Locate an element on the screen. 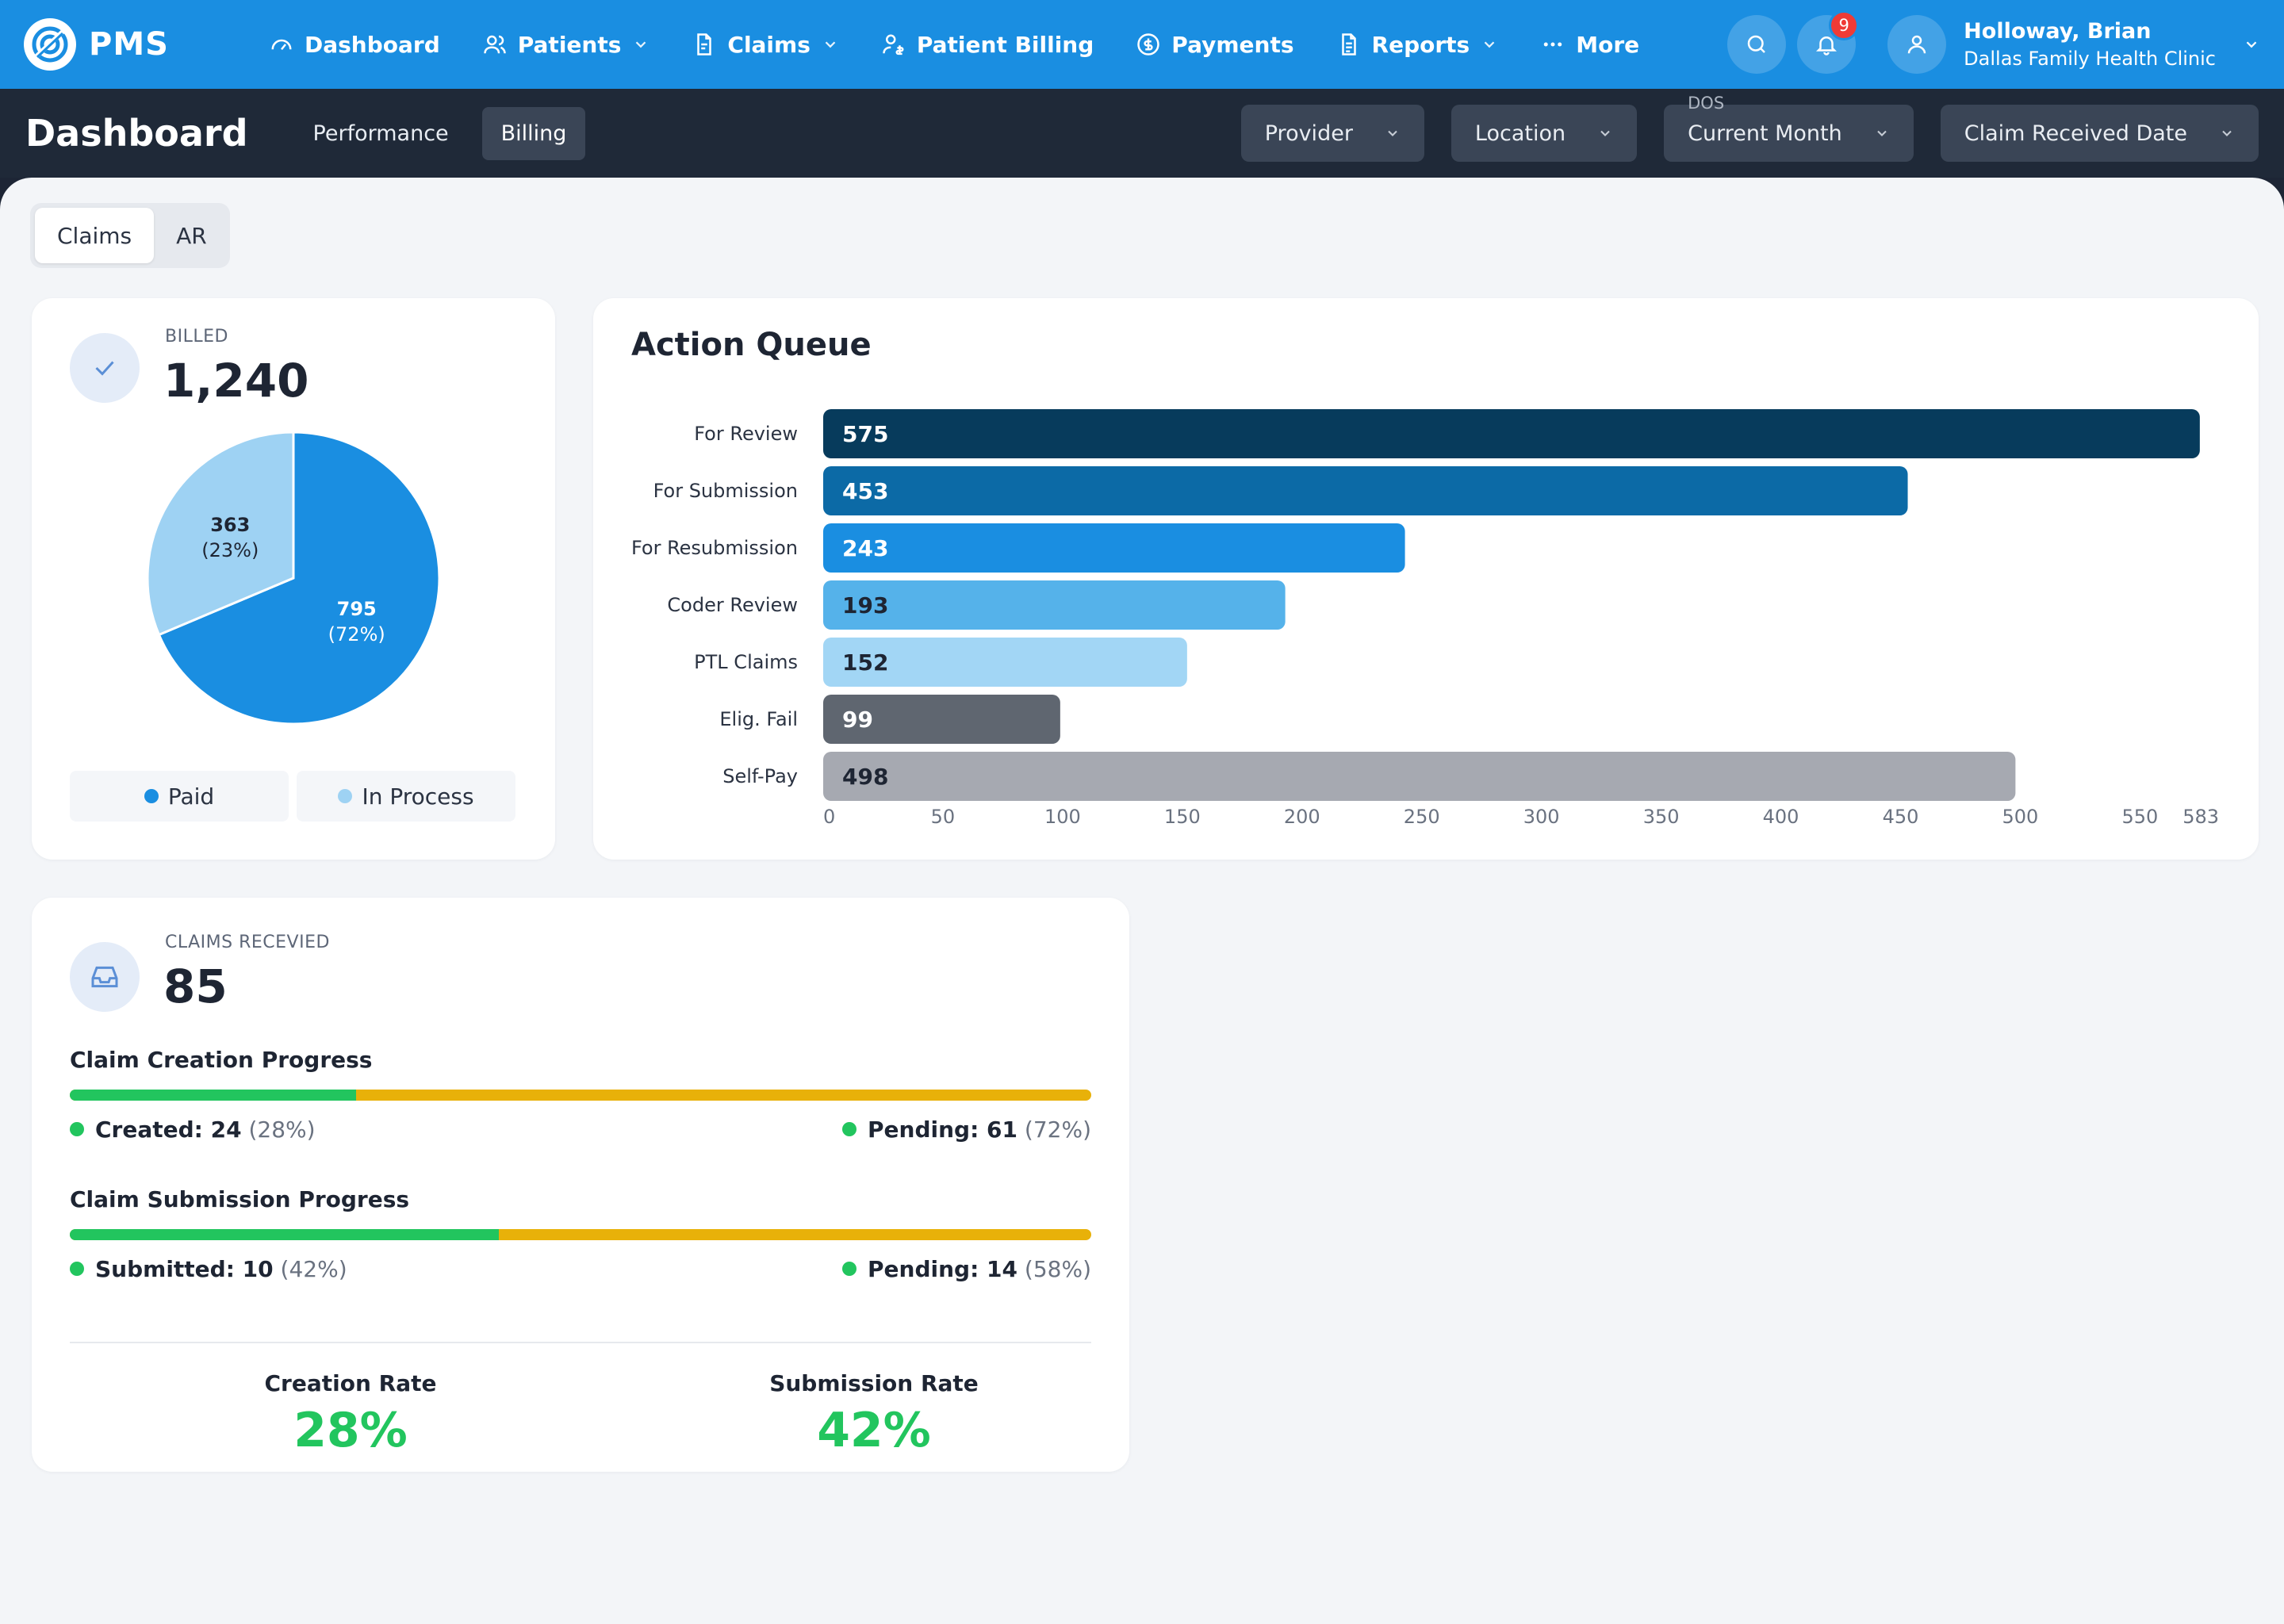  nav-dashboard-label: Dashboard is located at coordinates (372, 44).